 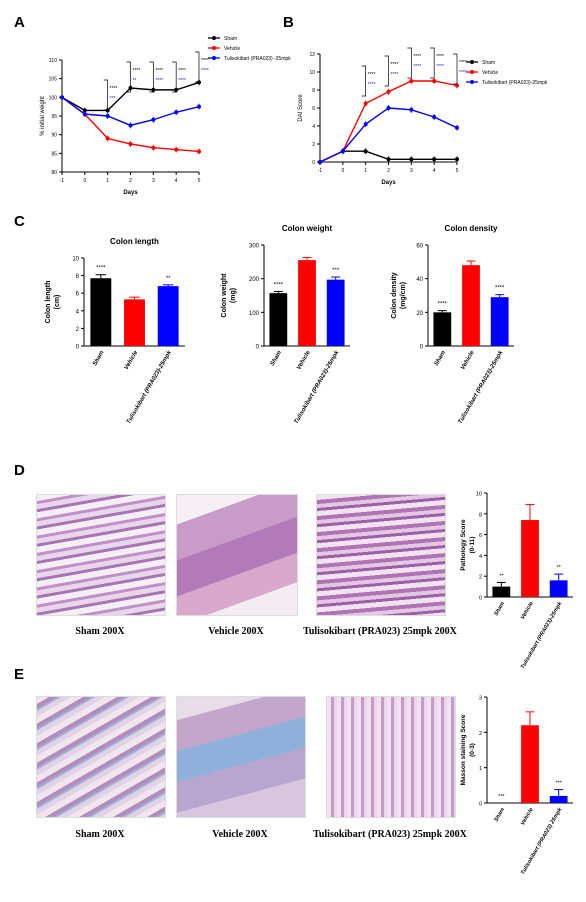 What do you see at coordinates (100, 631) in the screenshot?
I see `caption-d-sham: Sham 200X` at bounding box center [100, 631].